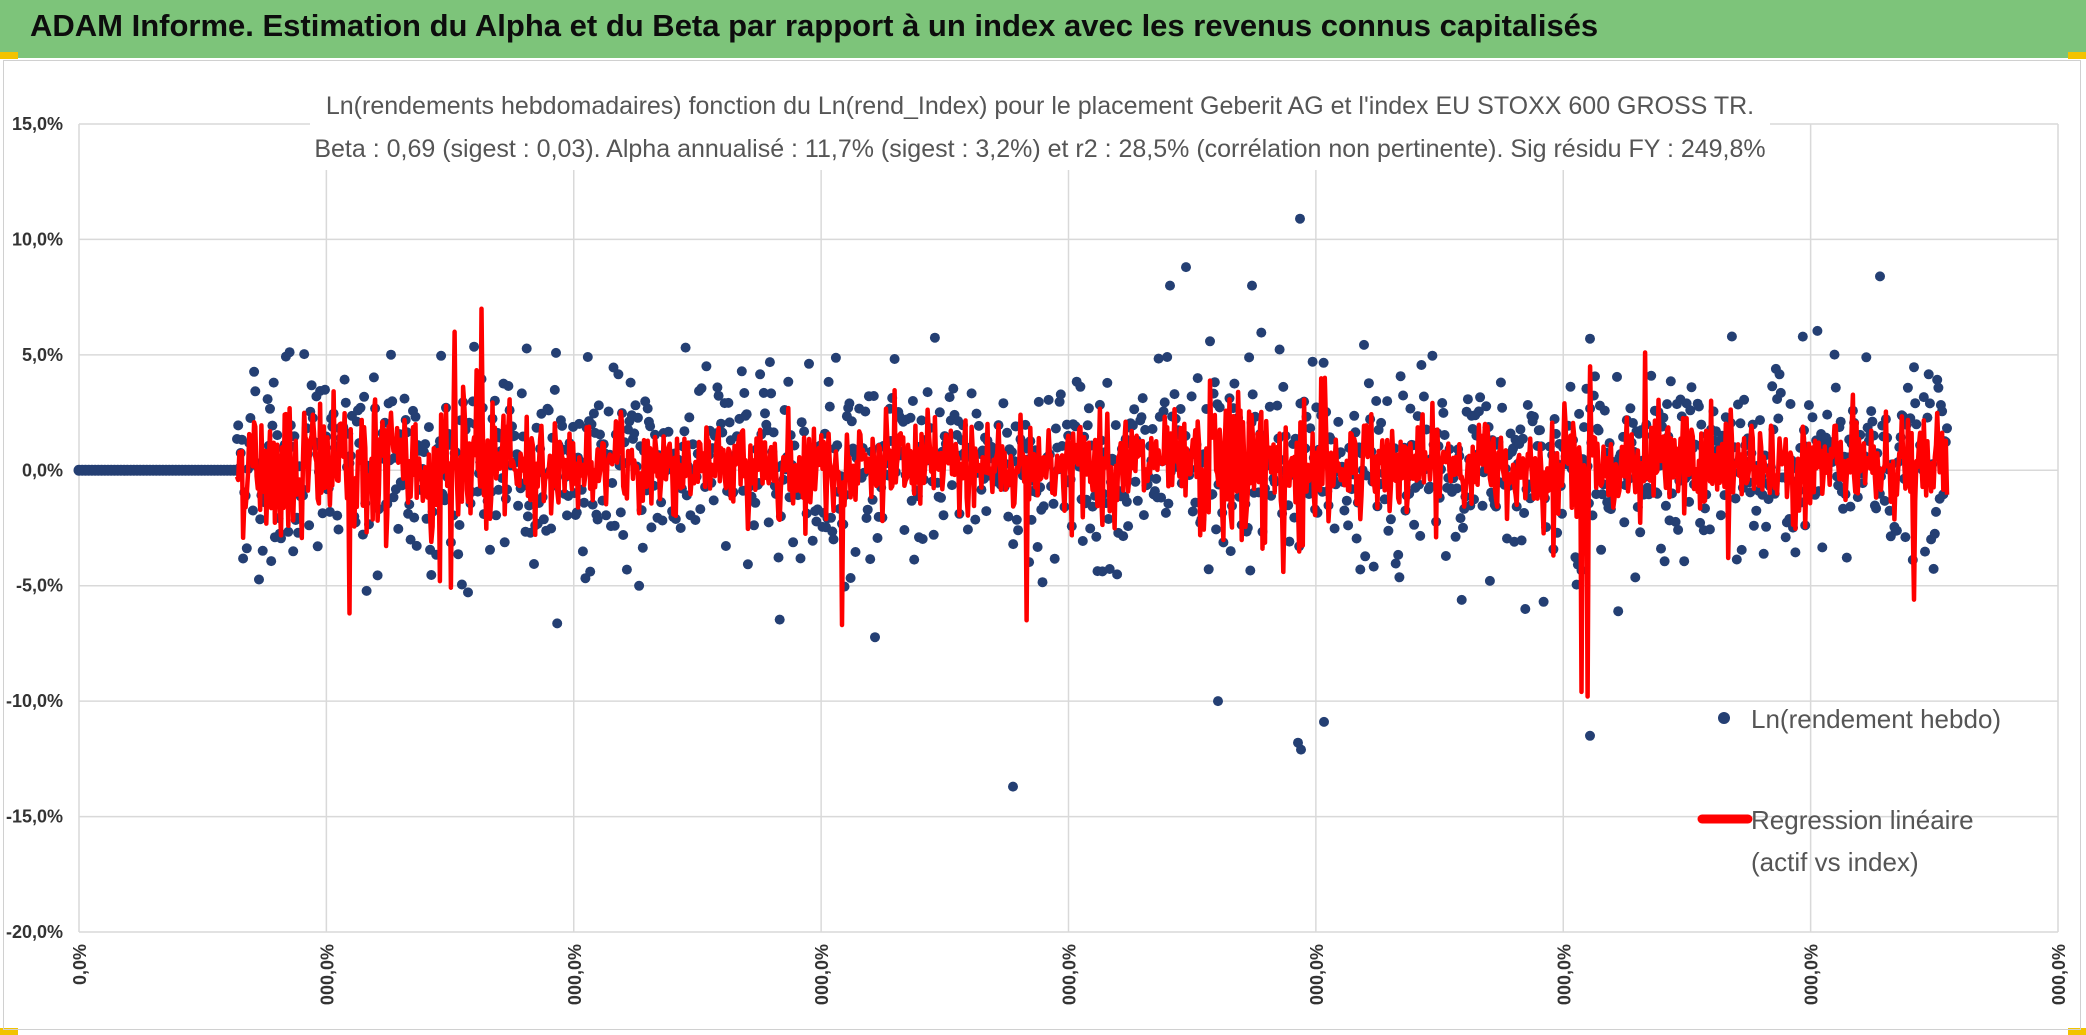 This screenshot has width=2086, height=1035. What do you see at coordinates (1013, 786) in the screenshot?
I see `outlier-point` at bounding box center [1013, 786].